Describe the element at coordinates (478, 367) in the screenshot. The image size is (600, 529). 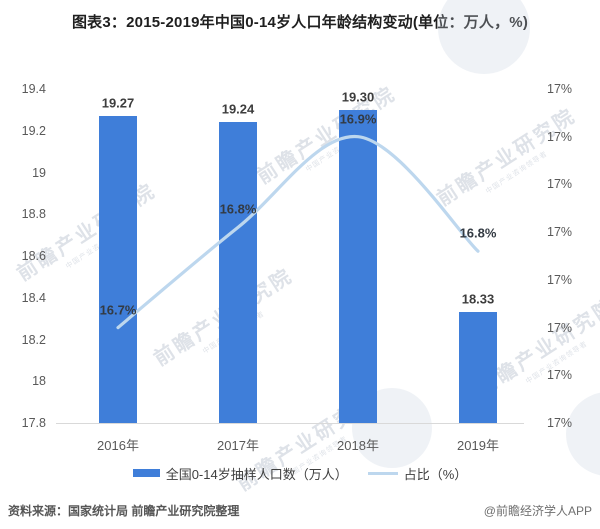
I see `bar-2019年` at that location.